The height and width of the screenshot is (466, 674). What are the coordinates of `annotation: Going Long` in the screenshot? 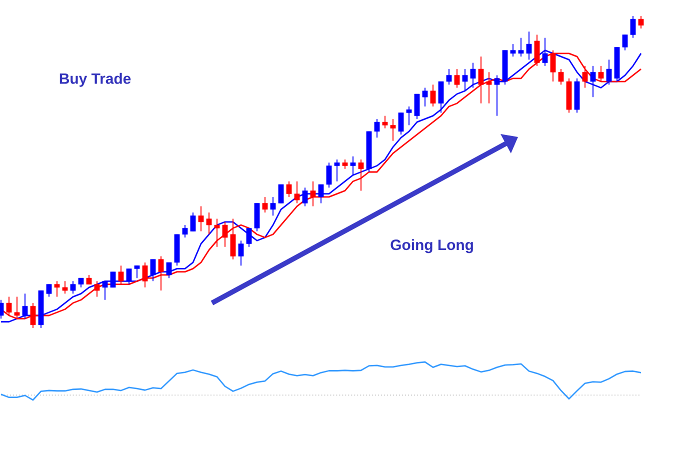 It's located at (431, 246).